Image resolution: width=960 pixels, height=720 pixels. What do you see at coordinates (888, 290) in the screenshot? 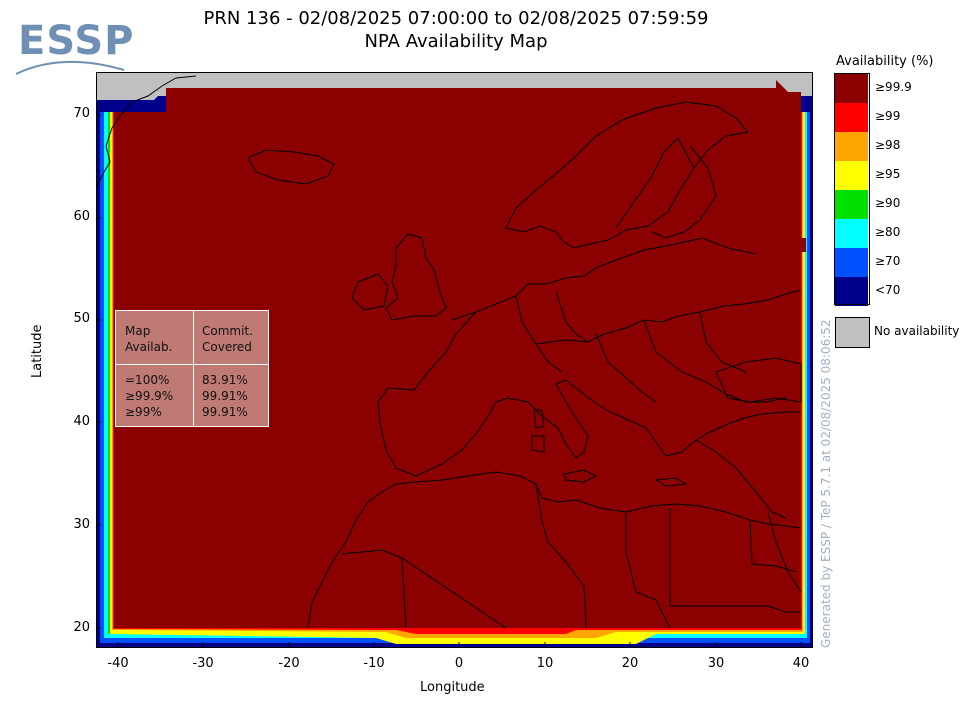
I see `legend-label: <70` at bounding box center [888, 290].